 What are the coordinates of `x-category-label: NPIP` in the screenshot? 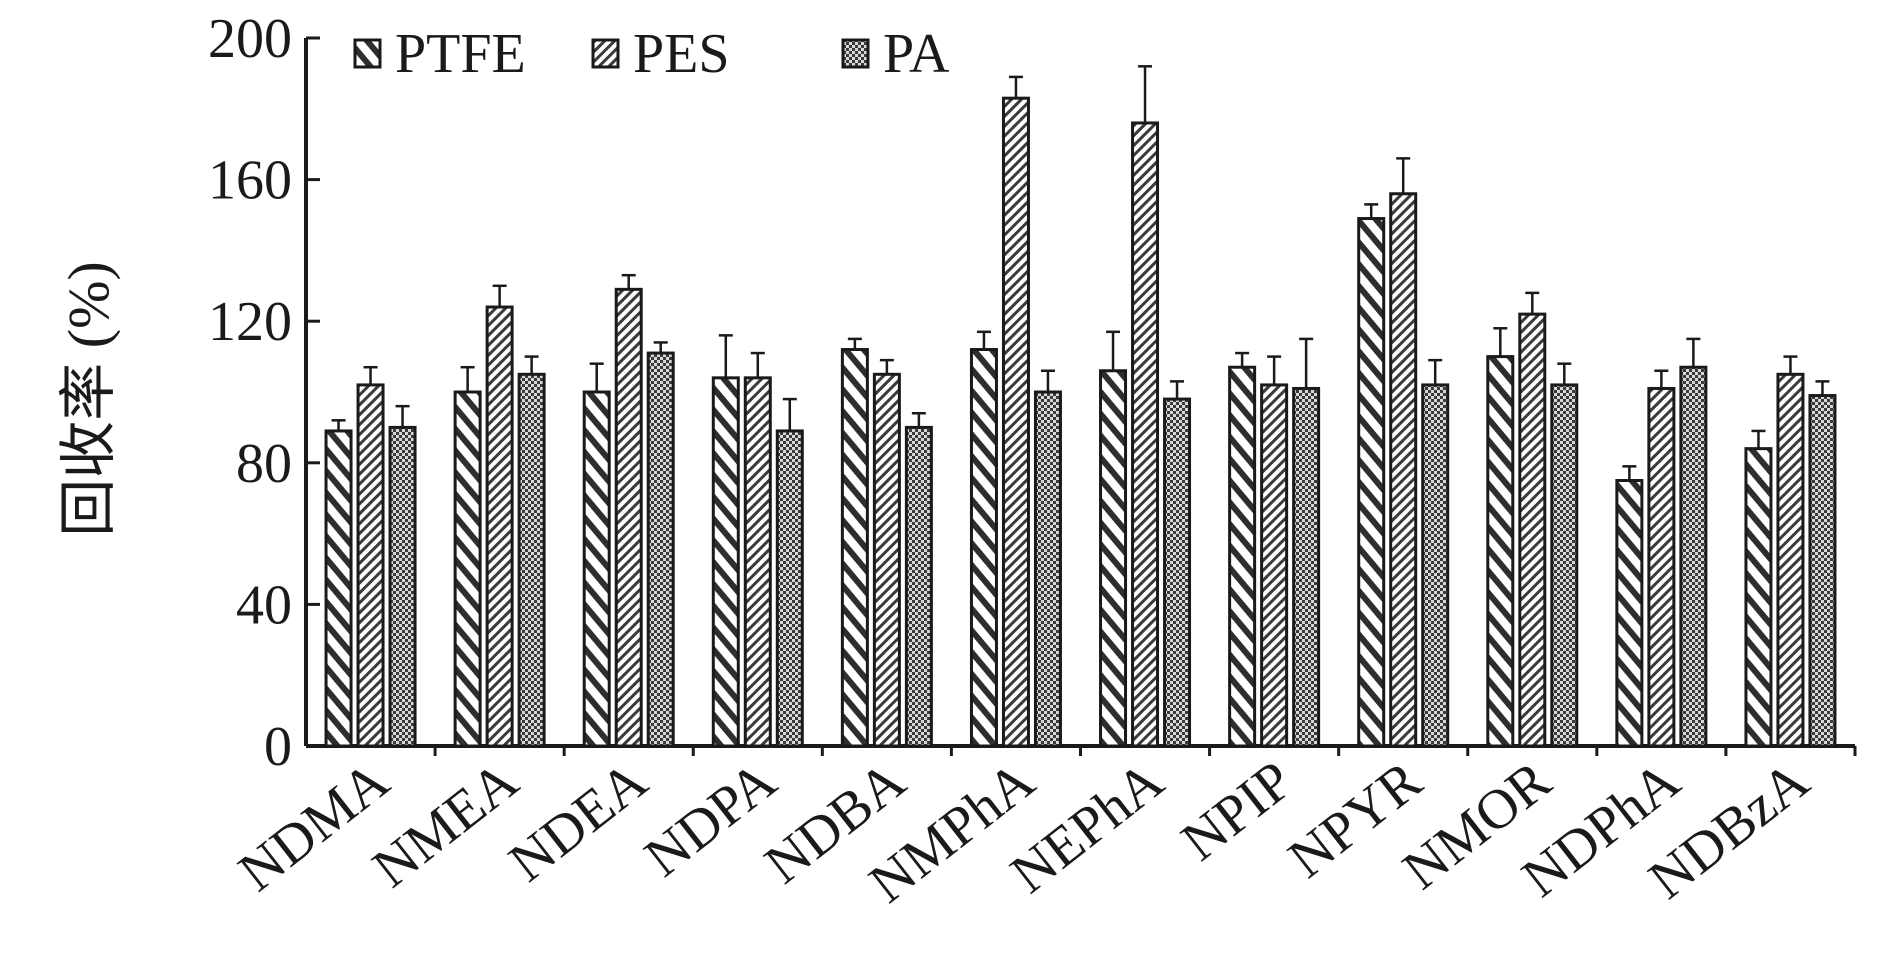 It's located at (1237, 811).